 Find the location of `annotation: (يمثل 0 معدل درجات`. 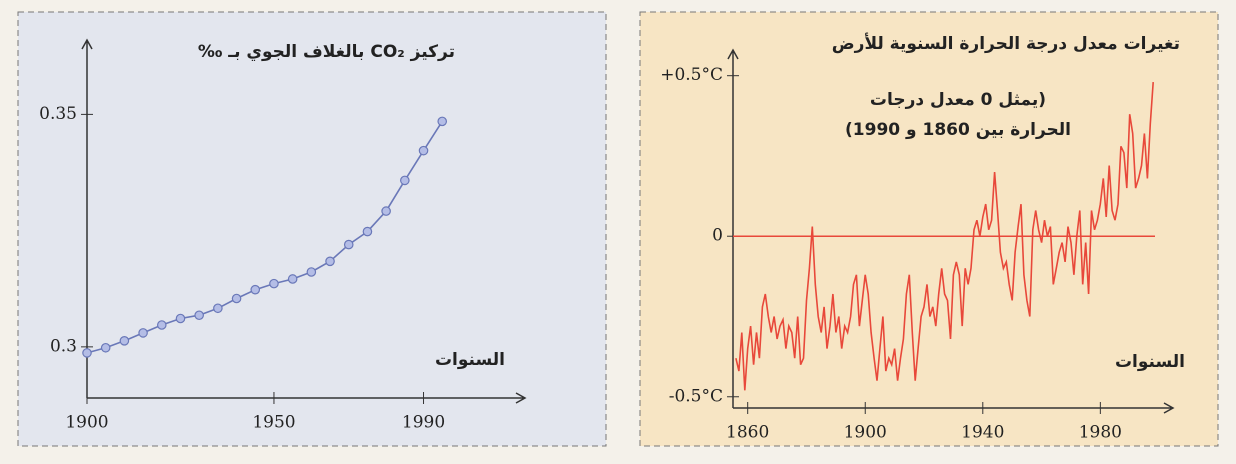

annotation: (يمثل 0 معدل درجات is located at coordinates (958, 100).